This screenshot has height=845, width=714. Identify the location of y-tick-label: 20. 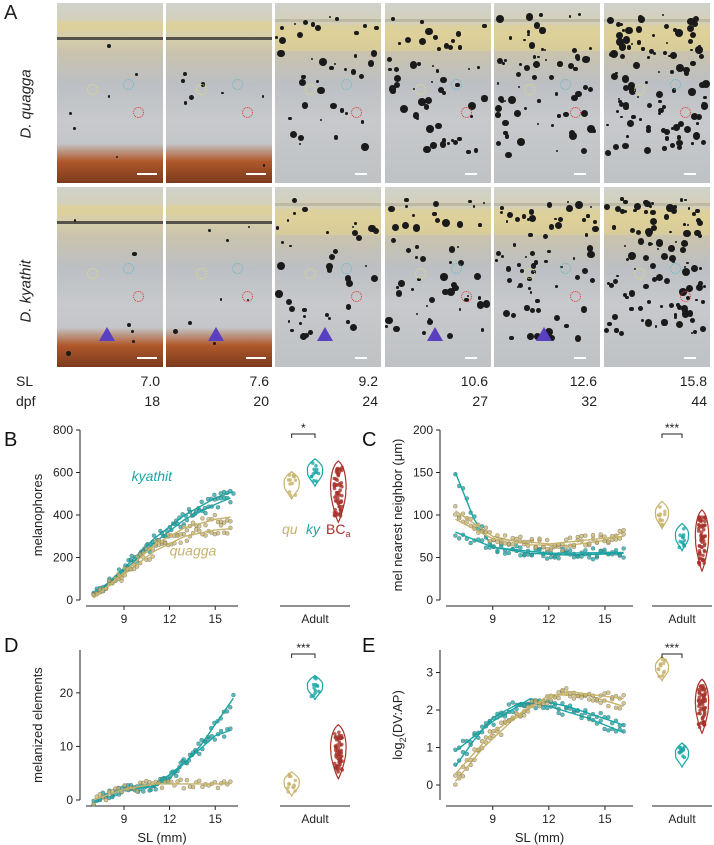
(67, 693).